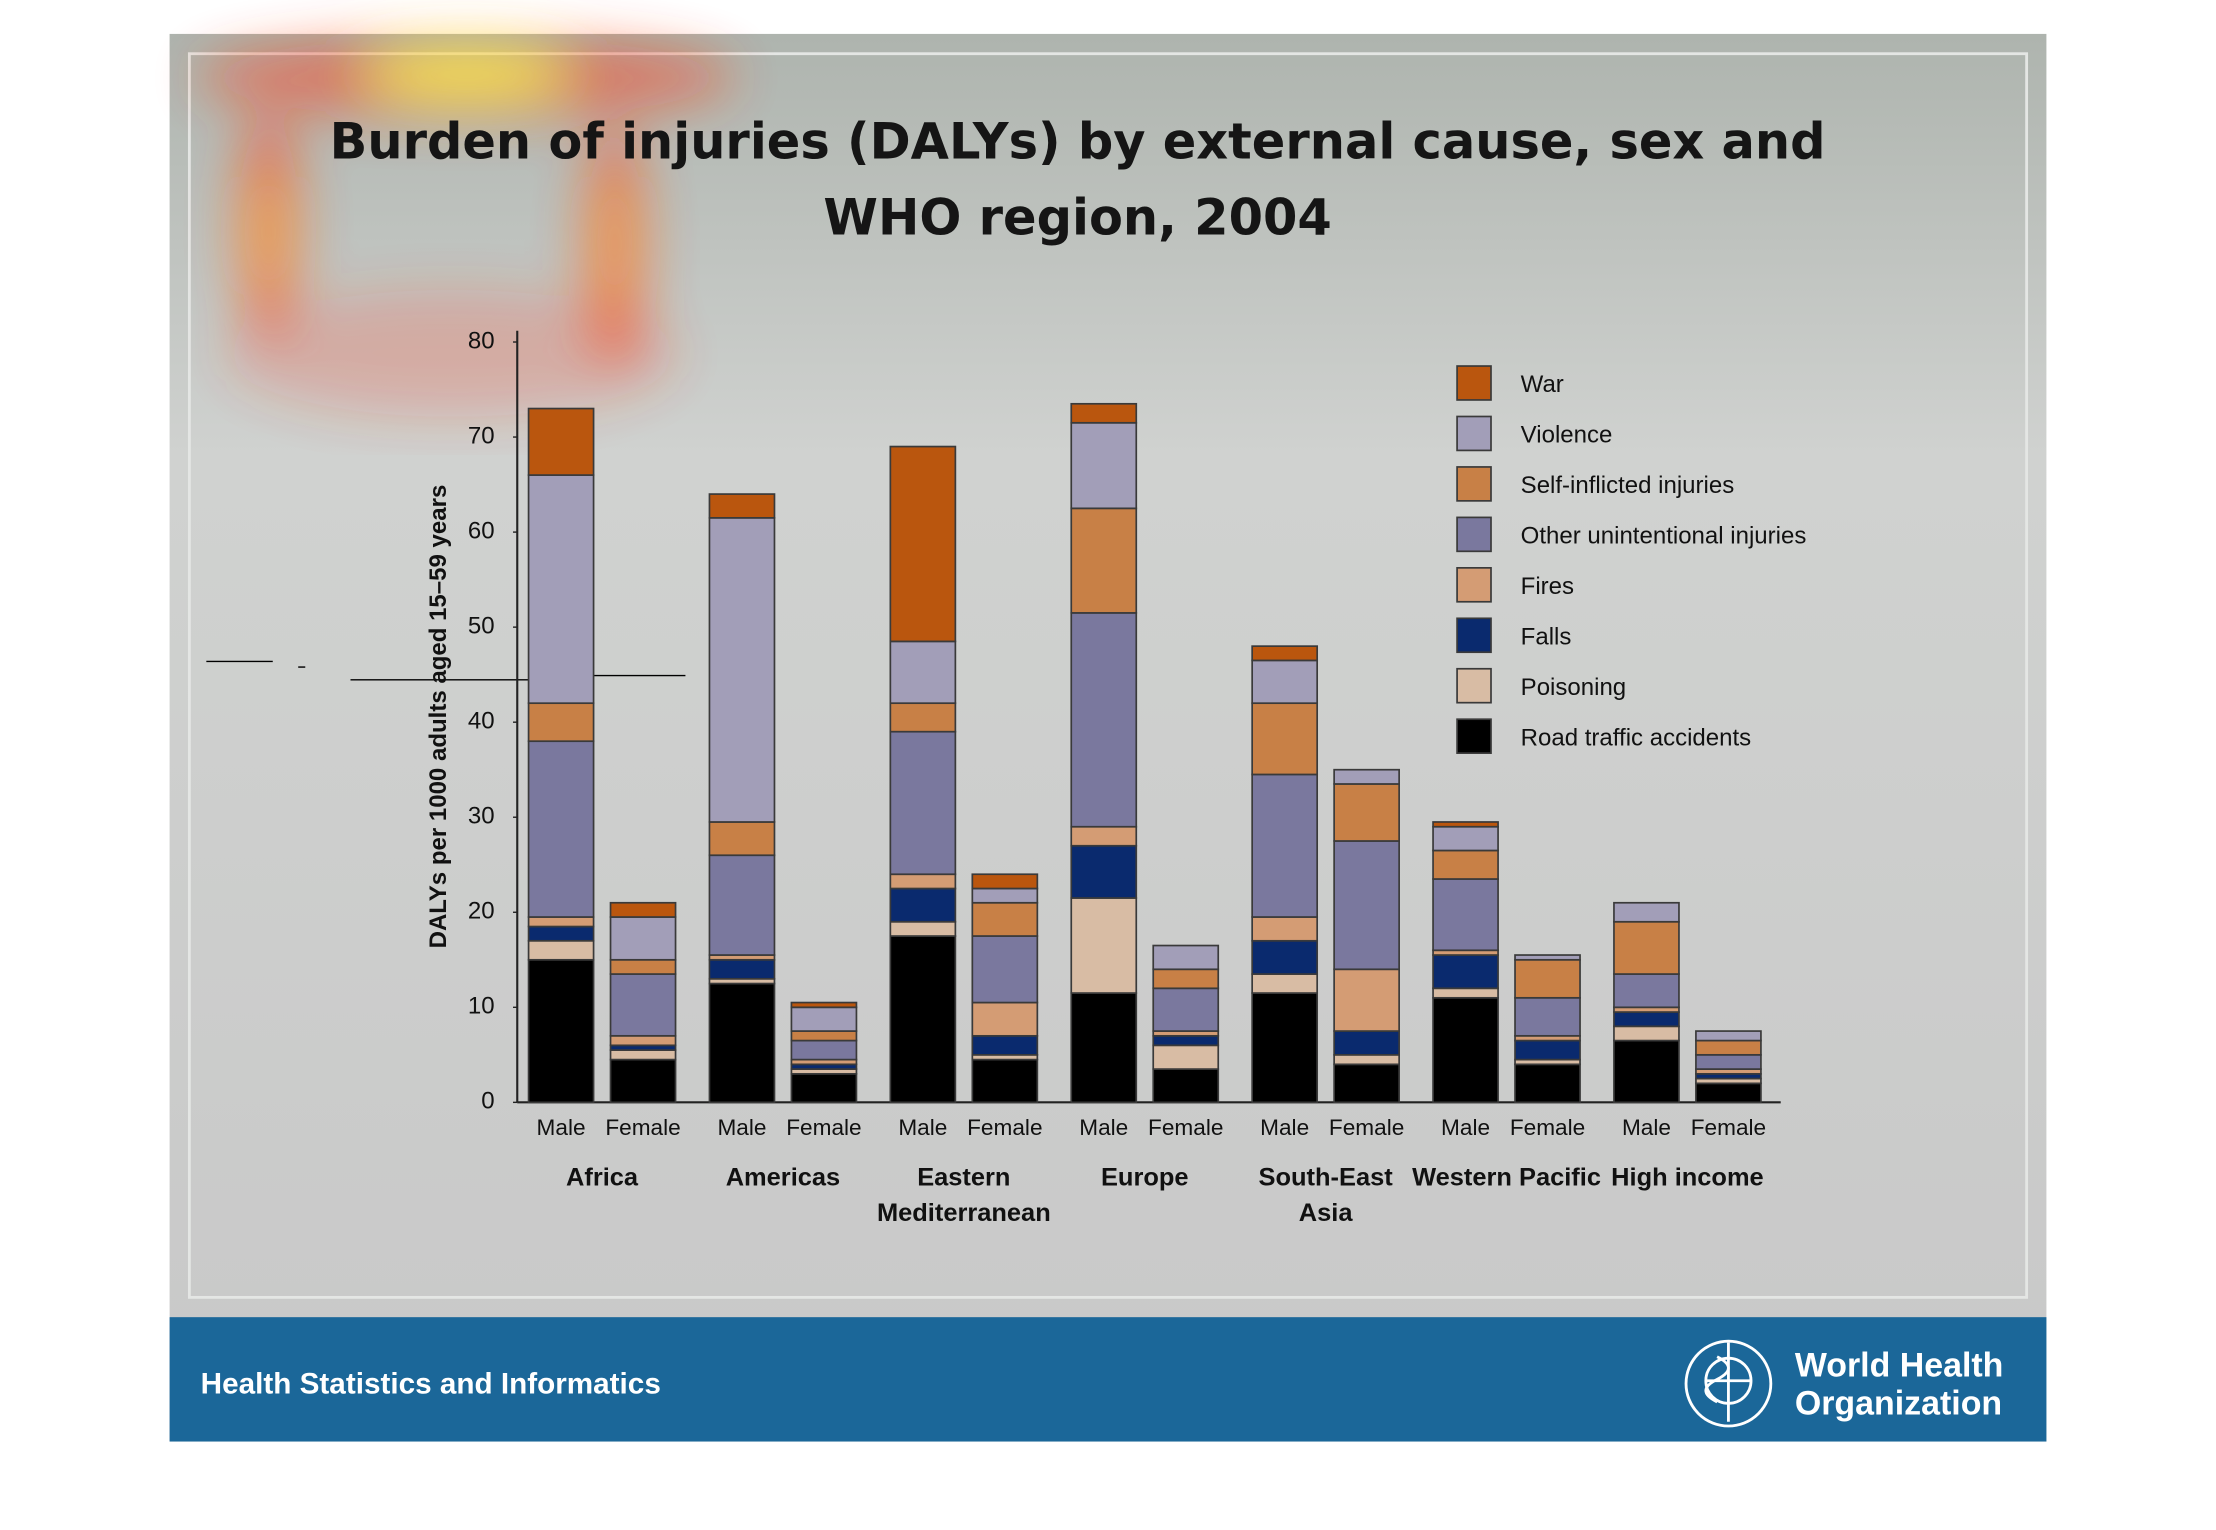  What do you see at coordinates (783, 1177) in the screenshot?
I see `group-label: Americas` at bounding box center [783, 1177].